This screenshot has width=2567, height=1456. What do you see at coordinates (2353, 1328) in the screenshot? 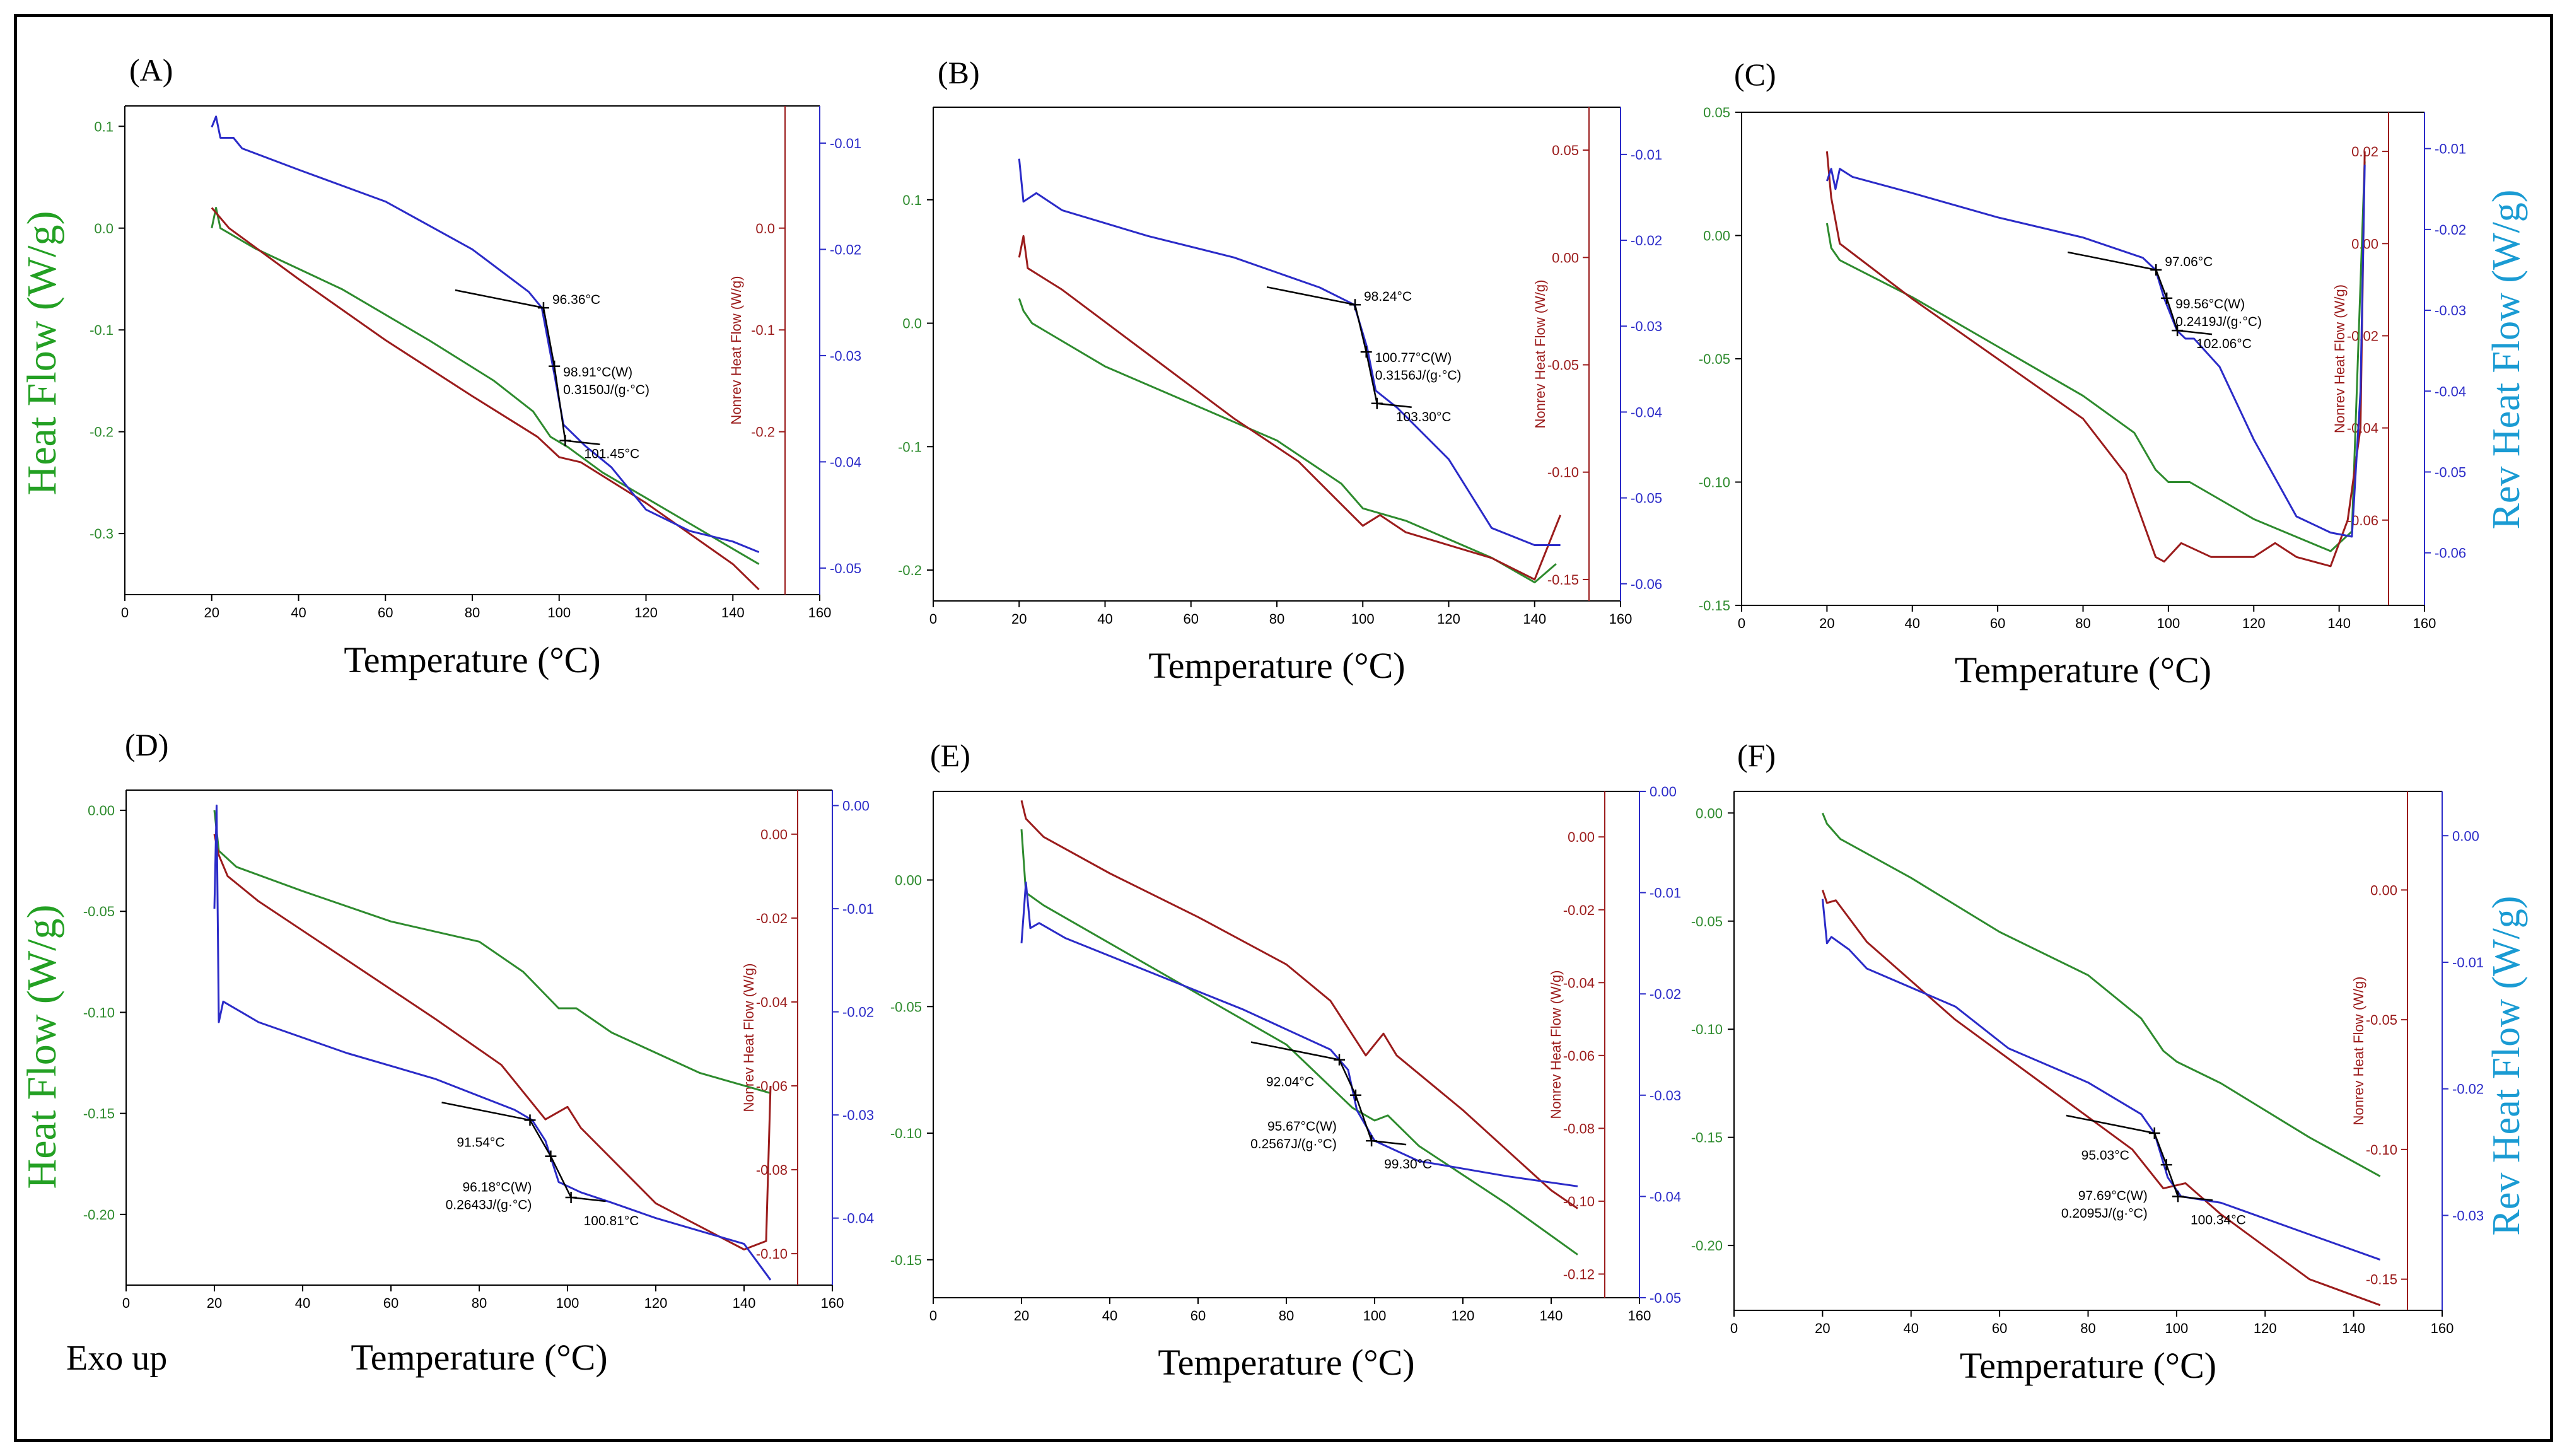
I see `x-tick-label: 140` at bounding box center [2353, 1328].